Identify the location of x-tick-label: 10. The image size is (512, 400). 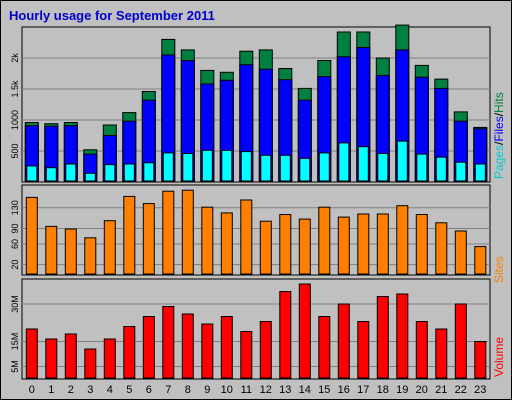
(227, 390).